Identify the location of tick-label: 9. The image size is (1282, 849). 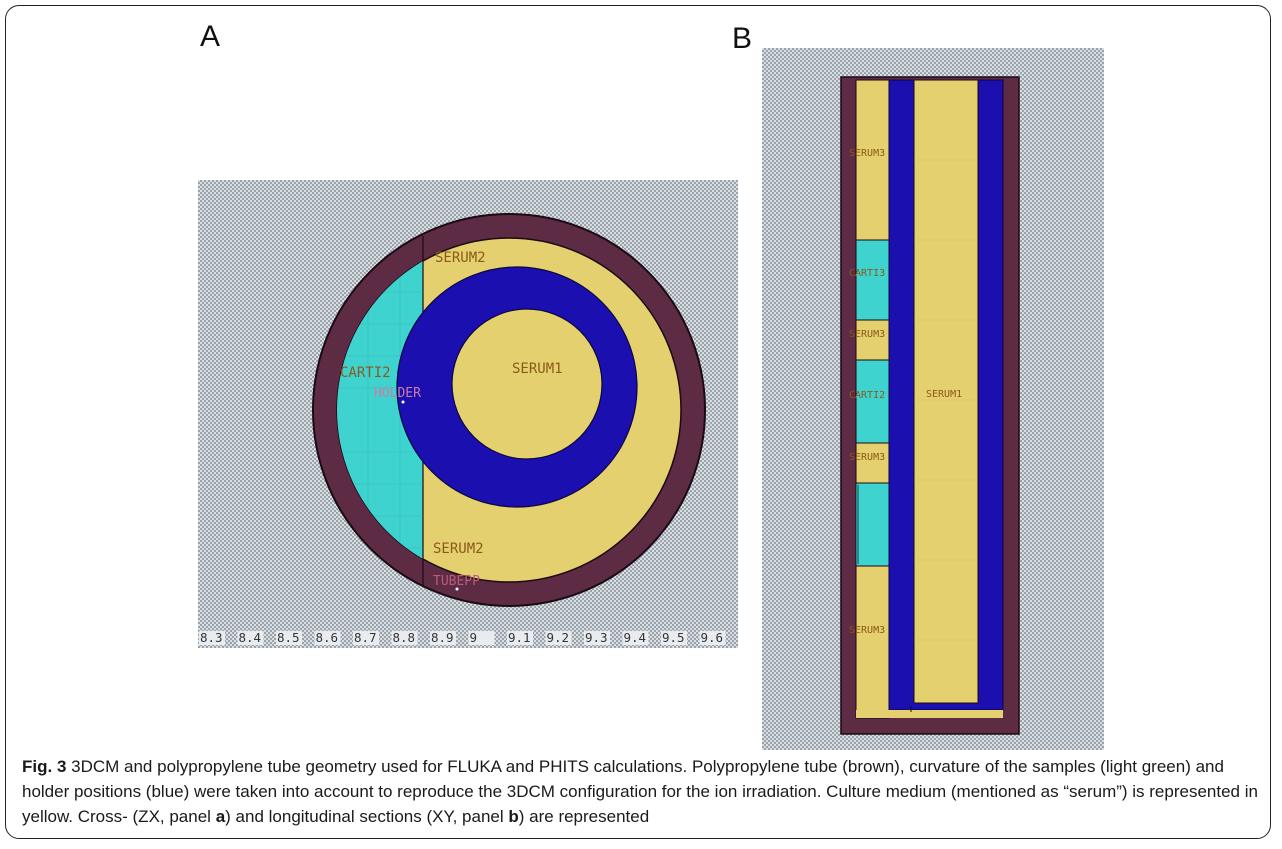
(474, 637).